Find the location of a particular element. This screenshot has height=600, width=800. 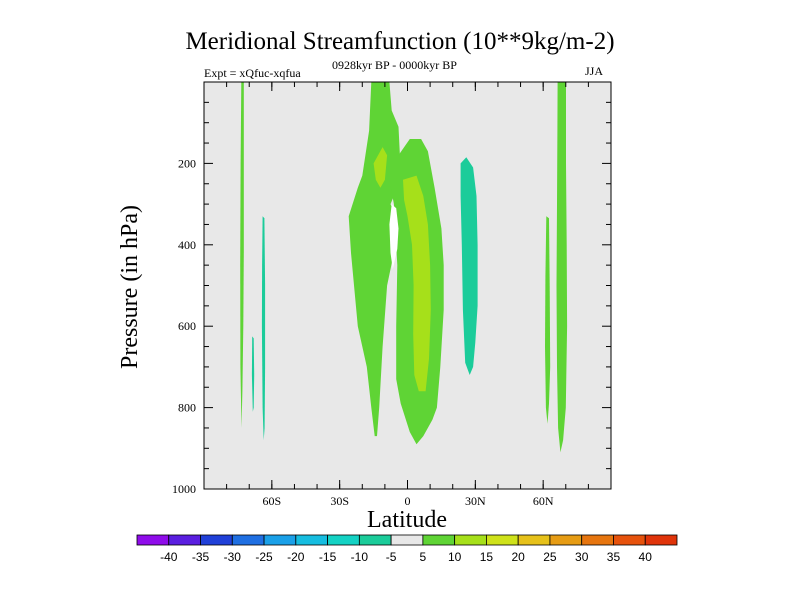

colorbar-label: 5 is located at coordinates (423, 557).